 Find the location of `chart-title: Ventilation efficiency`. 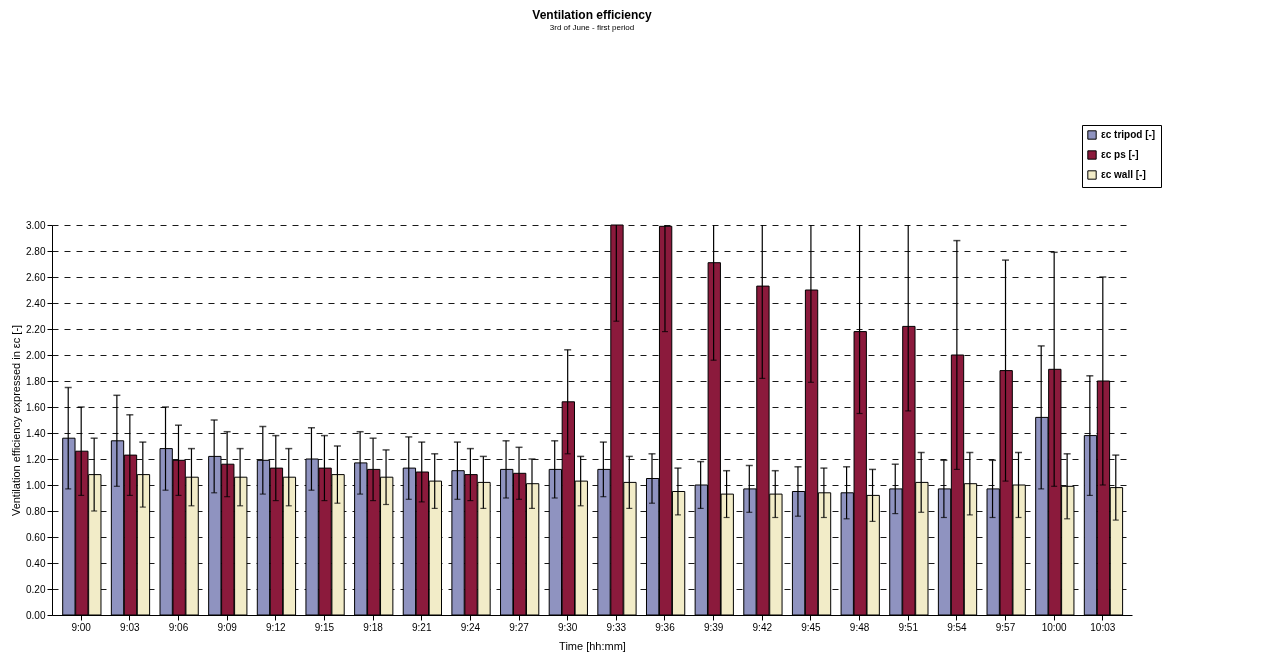

chart-title: Ventilation efficiency is located at coordinates (592, 14).